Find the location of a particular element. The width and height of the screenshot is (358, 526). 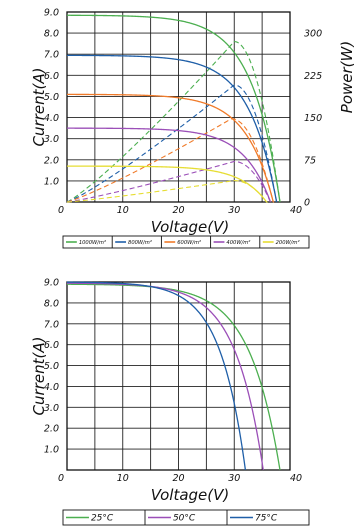

legend-label: 1000W/m² is located at coordinates (92, 243).